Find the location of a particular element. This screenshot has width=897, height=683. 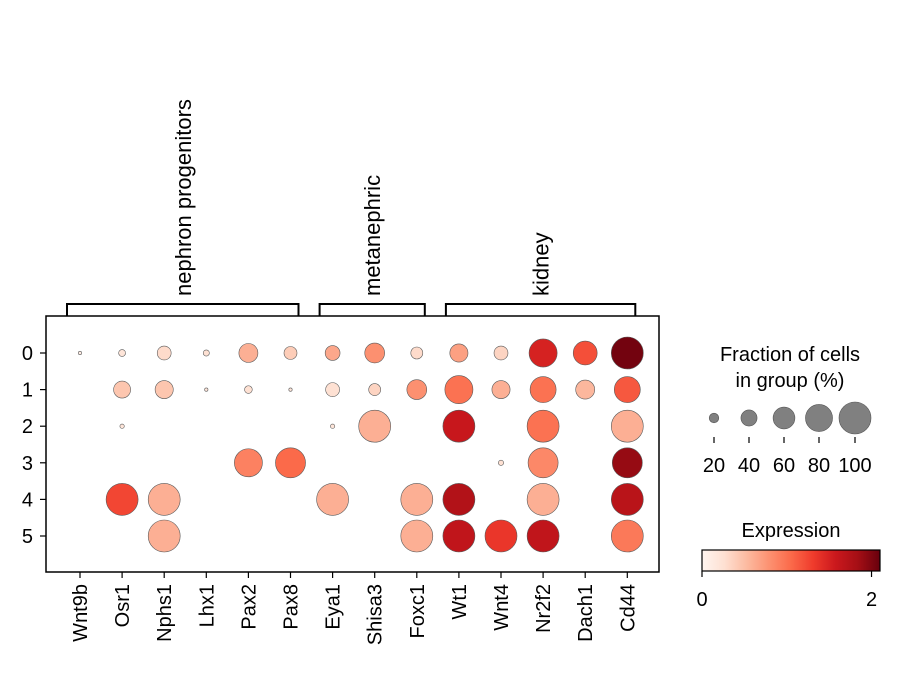

size-legend-tick-label: 20 is located at coordinates (714, 466).